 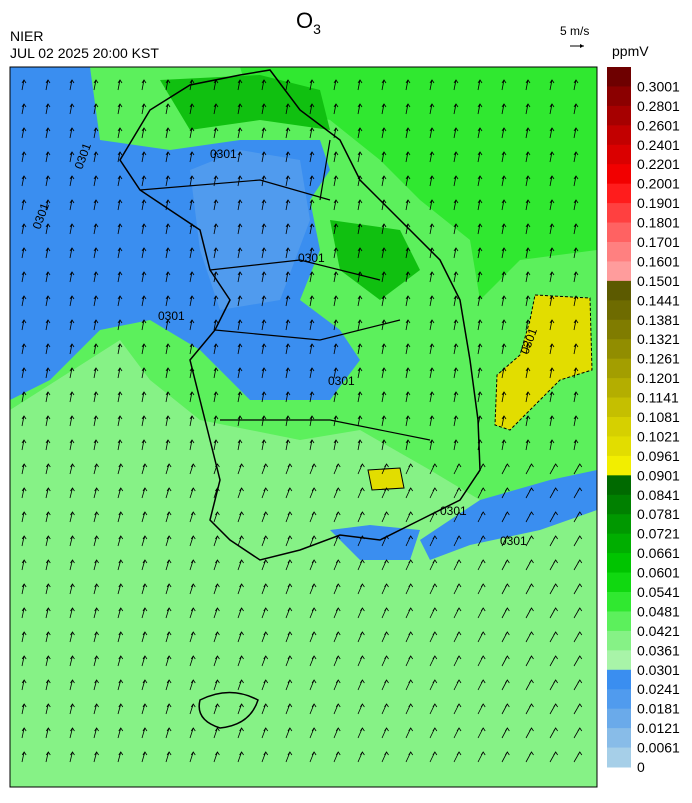 I want to click on jeju, so click(x=228, y=710).